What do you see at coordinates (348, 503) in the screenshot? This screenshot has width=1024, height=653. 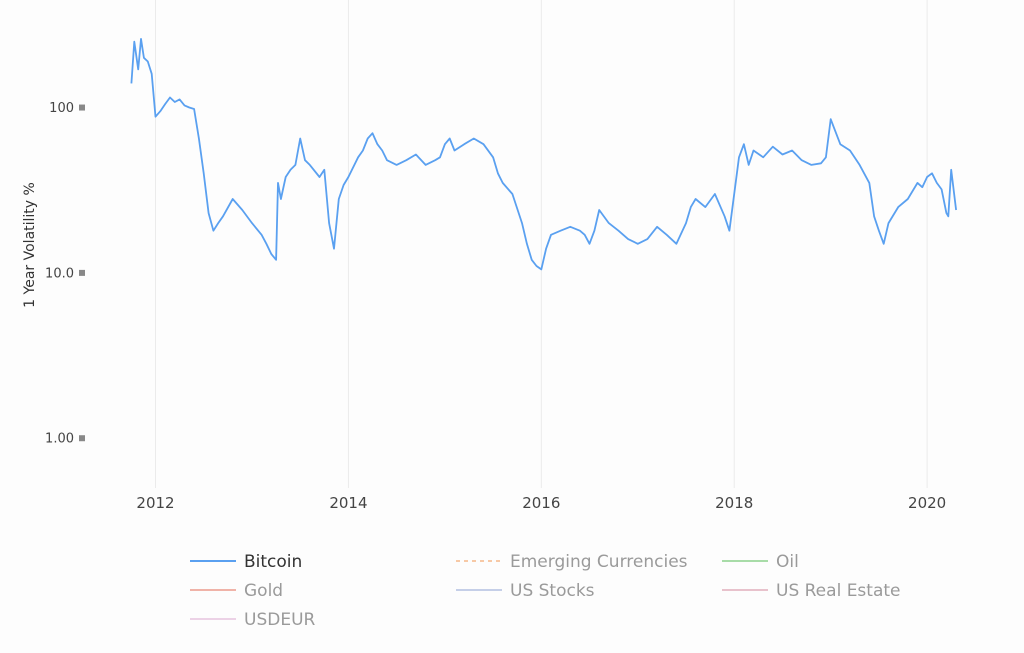 I see `x-tick-label: 2014` at bounding box center [348, 503].